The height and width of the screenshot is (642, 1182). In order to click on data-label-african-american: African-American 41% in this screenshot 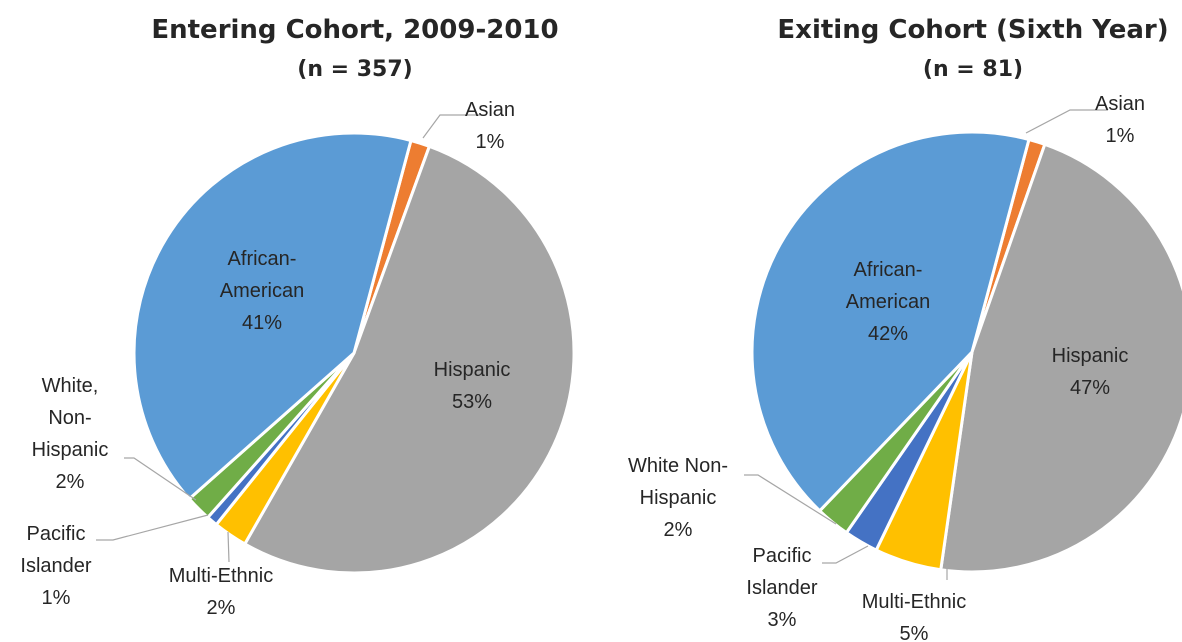, I will do `click(262, 291)`.